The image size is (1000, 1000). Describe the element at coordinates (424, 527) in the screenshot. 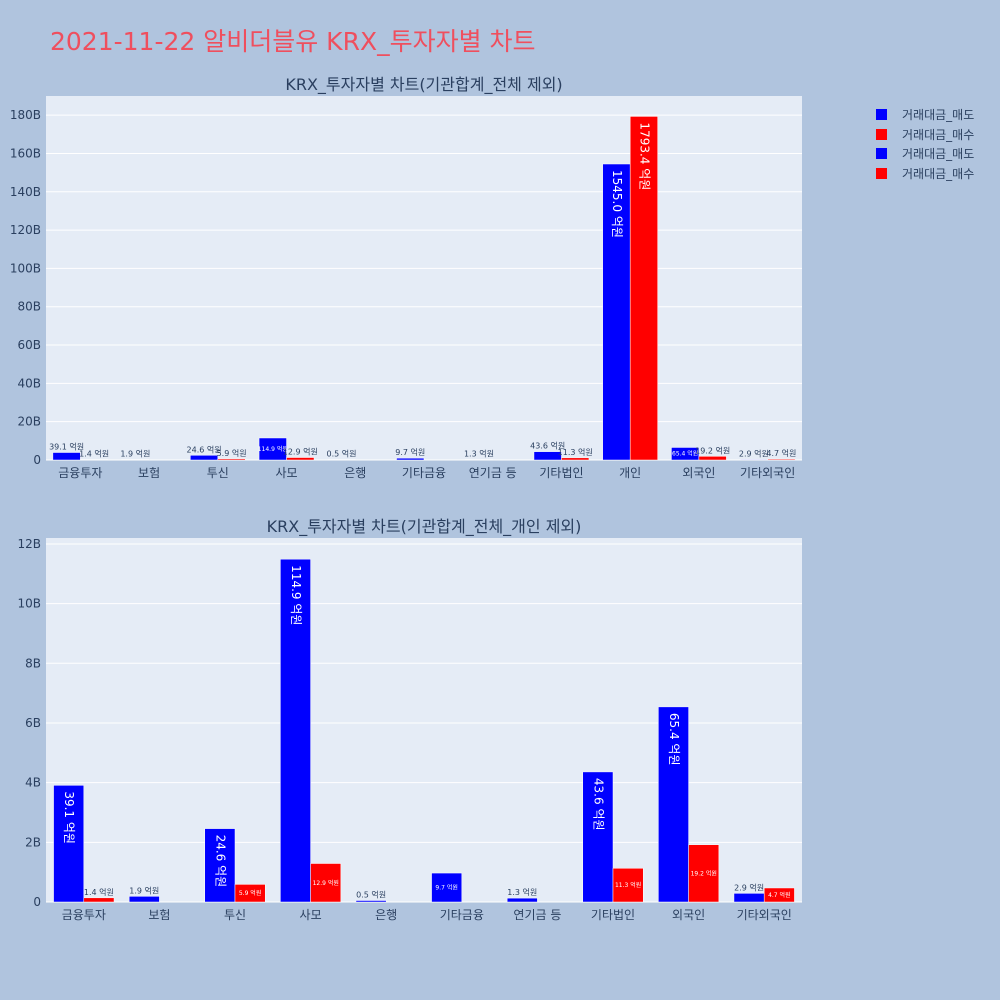

I see `chart-title: KRX_투자자별 차트(기관합계_전체_개인 제외)` at that location.